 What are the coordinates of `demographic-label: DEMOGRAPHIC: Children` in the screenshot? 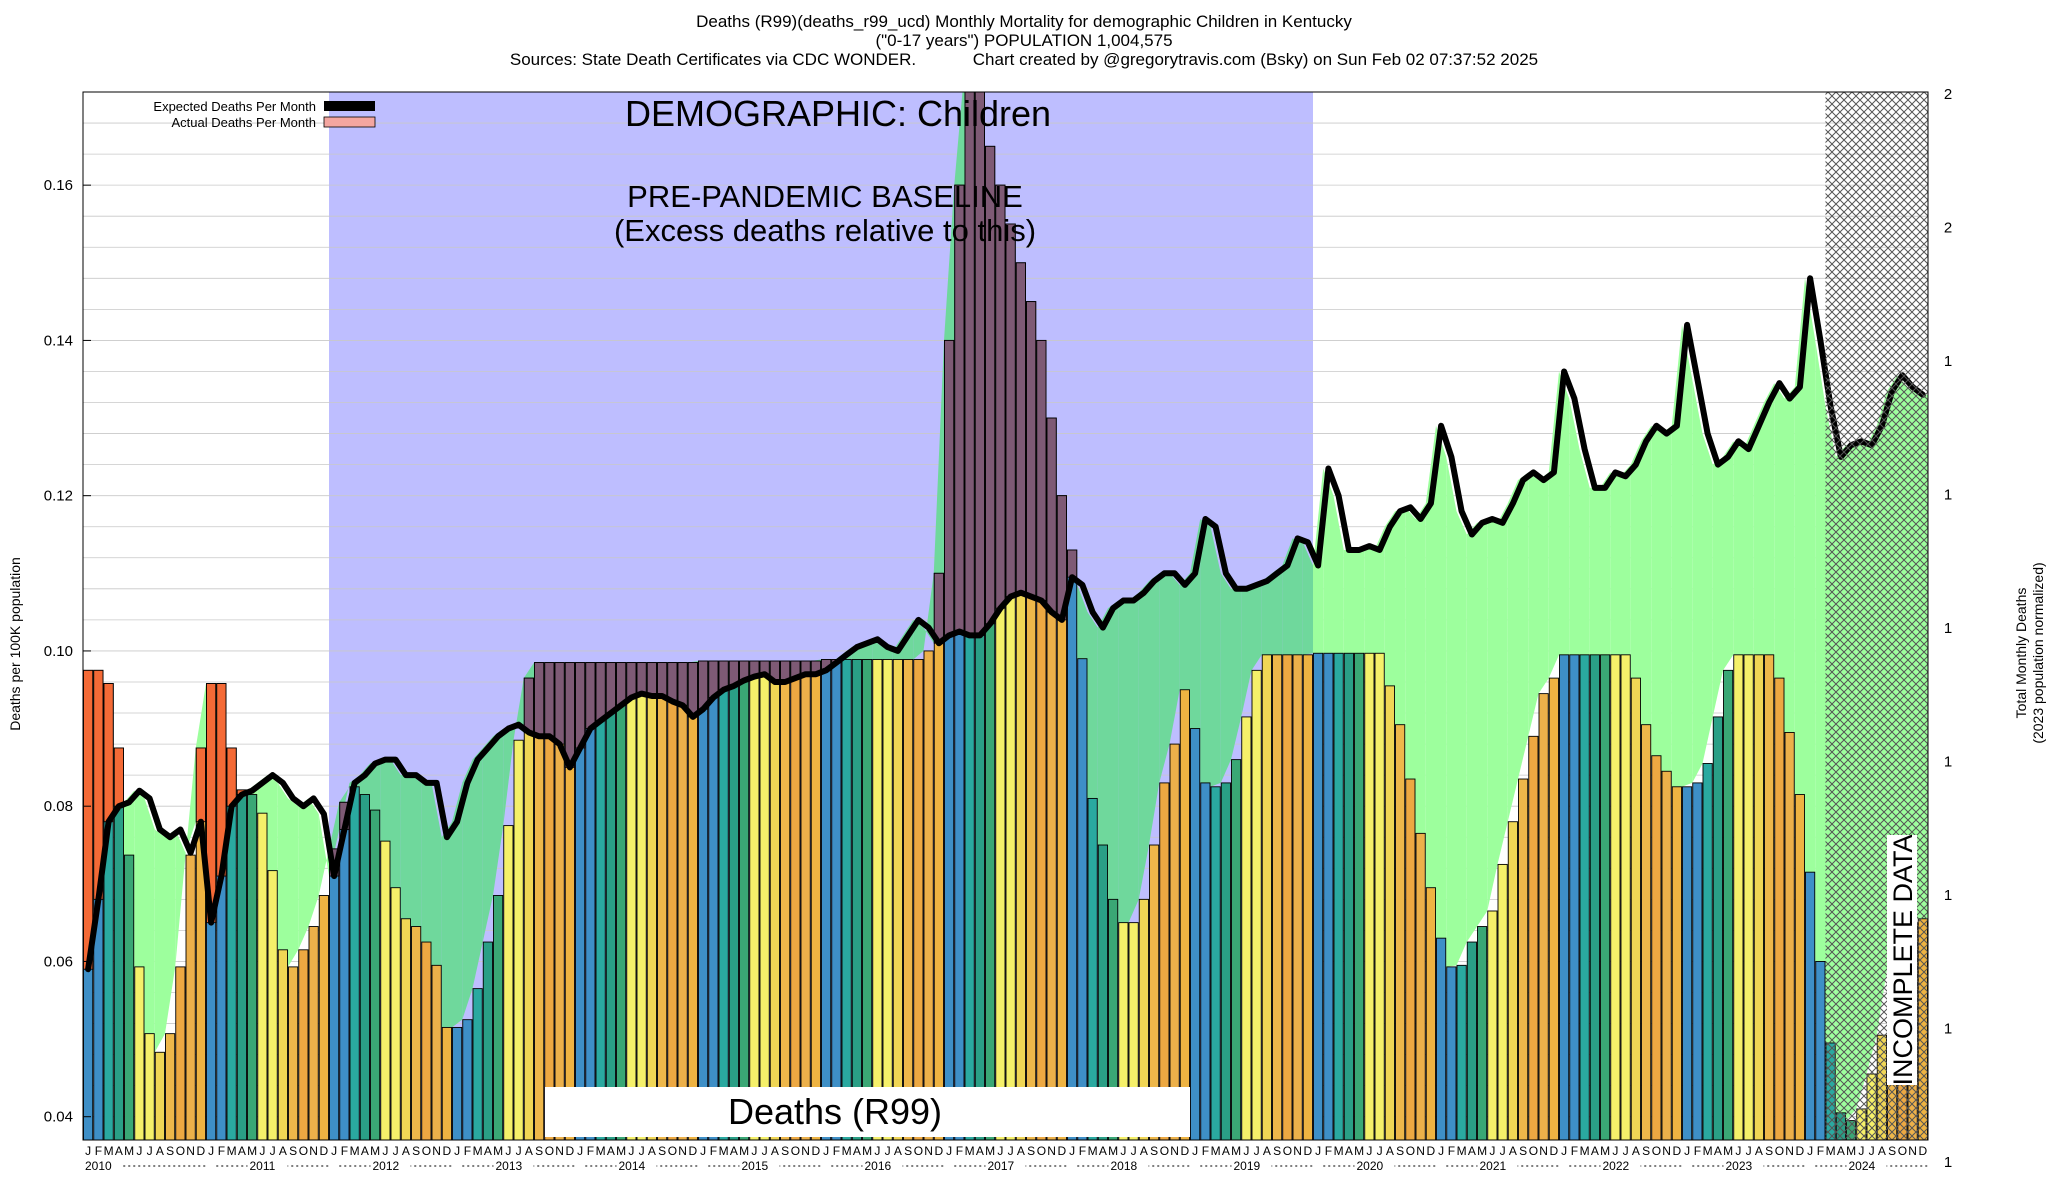 It's located at (838, 113).